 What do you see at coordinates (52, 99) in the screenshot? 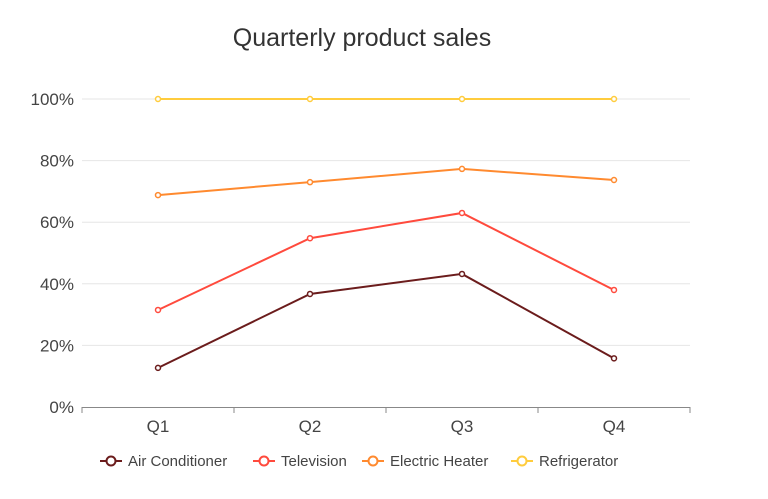
I see `y-tick-label: 100%` at bounding box center [52, 99].